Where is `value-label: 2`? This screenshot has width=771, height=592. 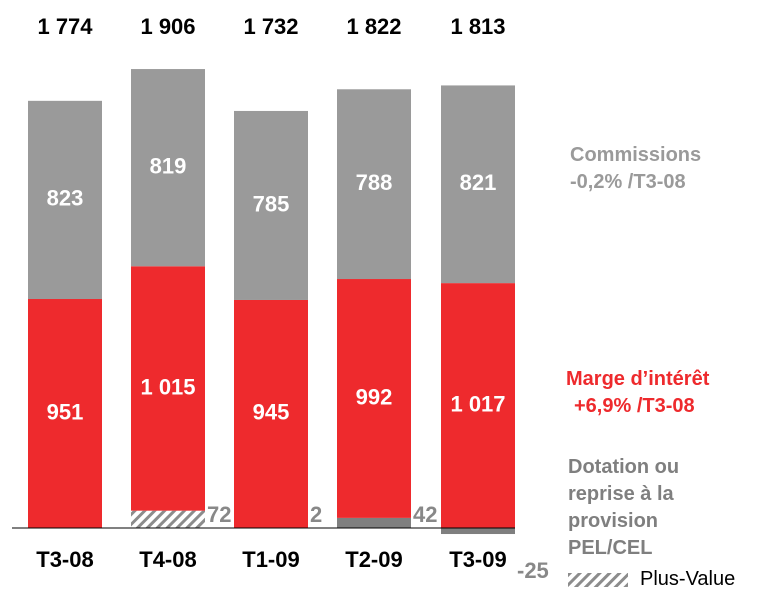
value-label: 2 is located at coordinates (316, 514).